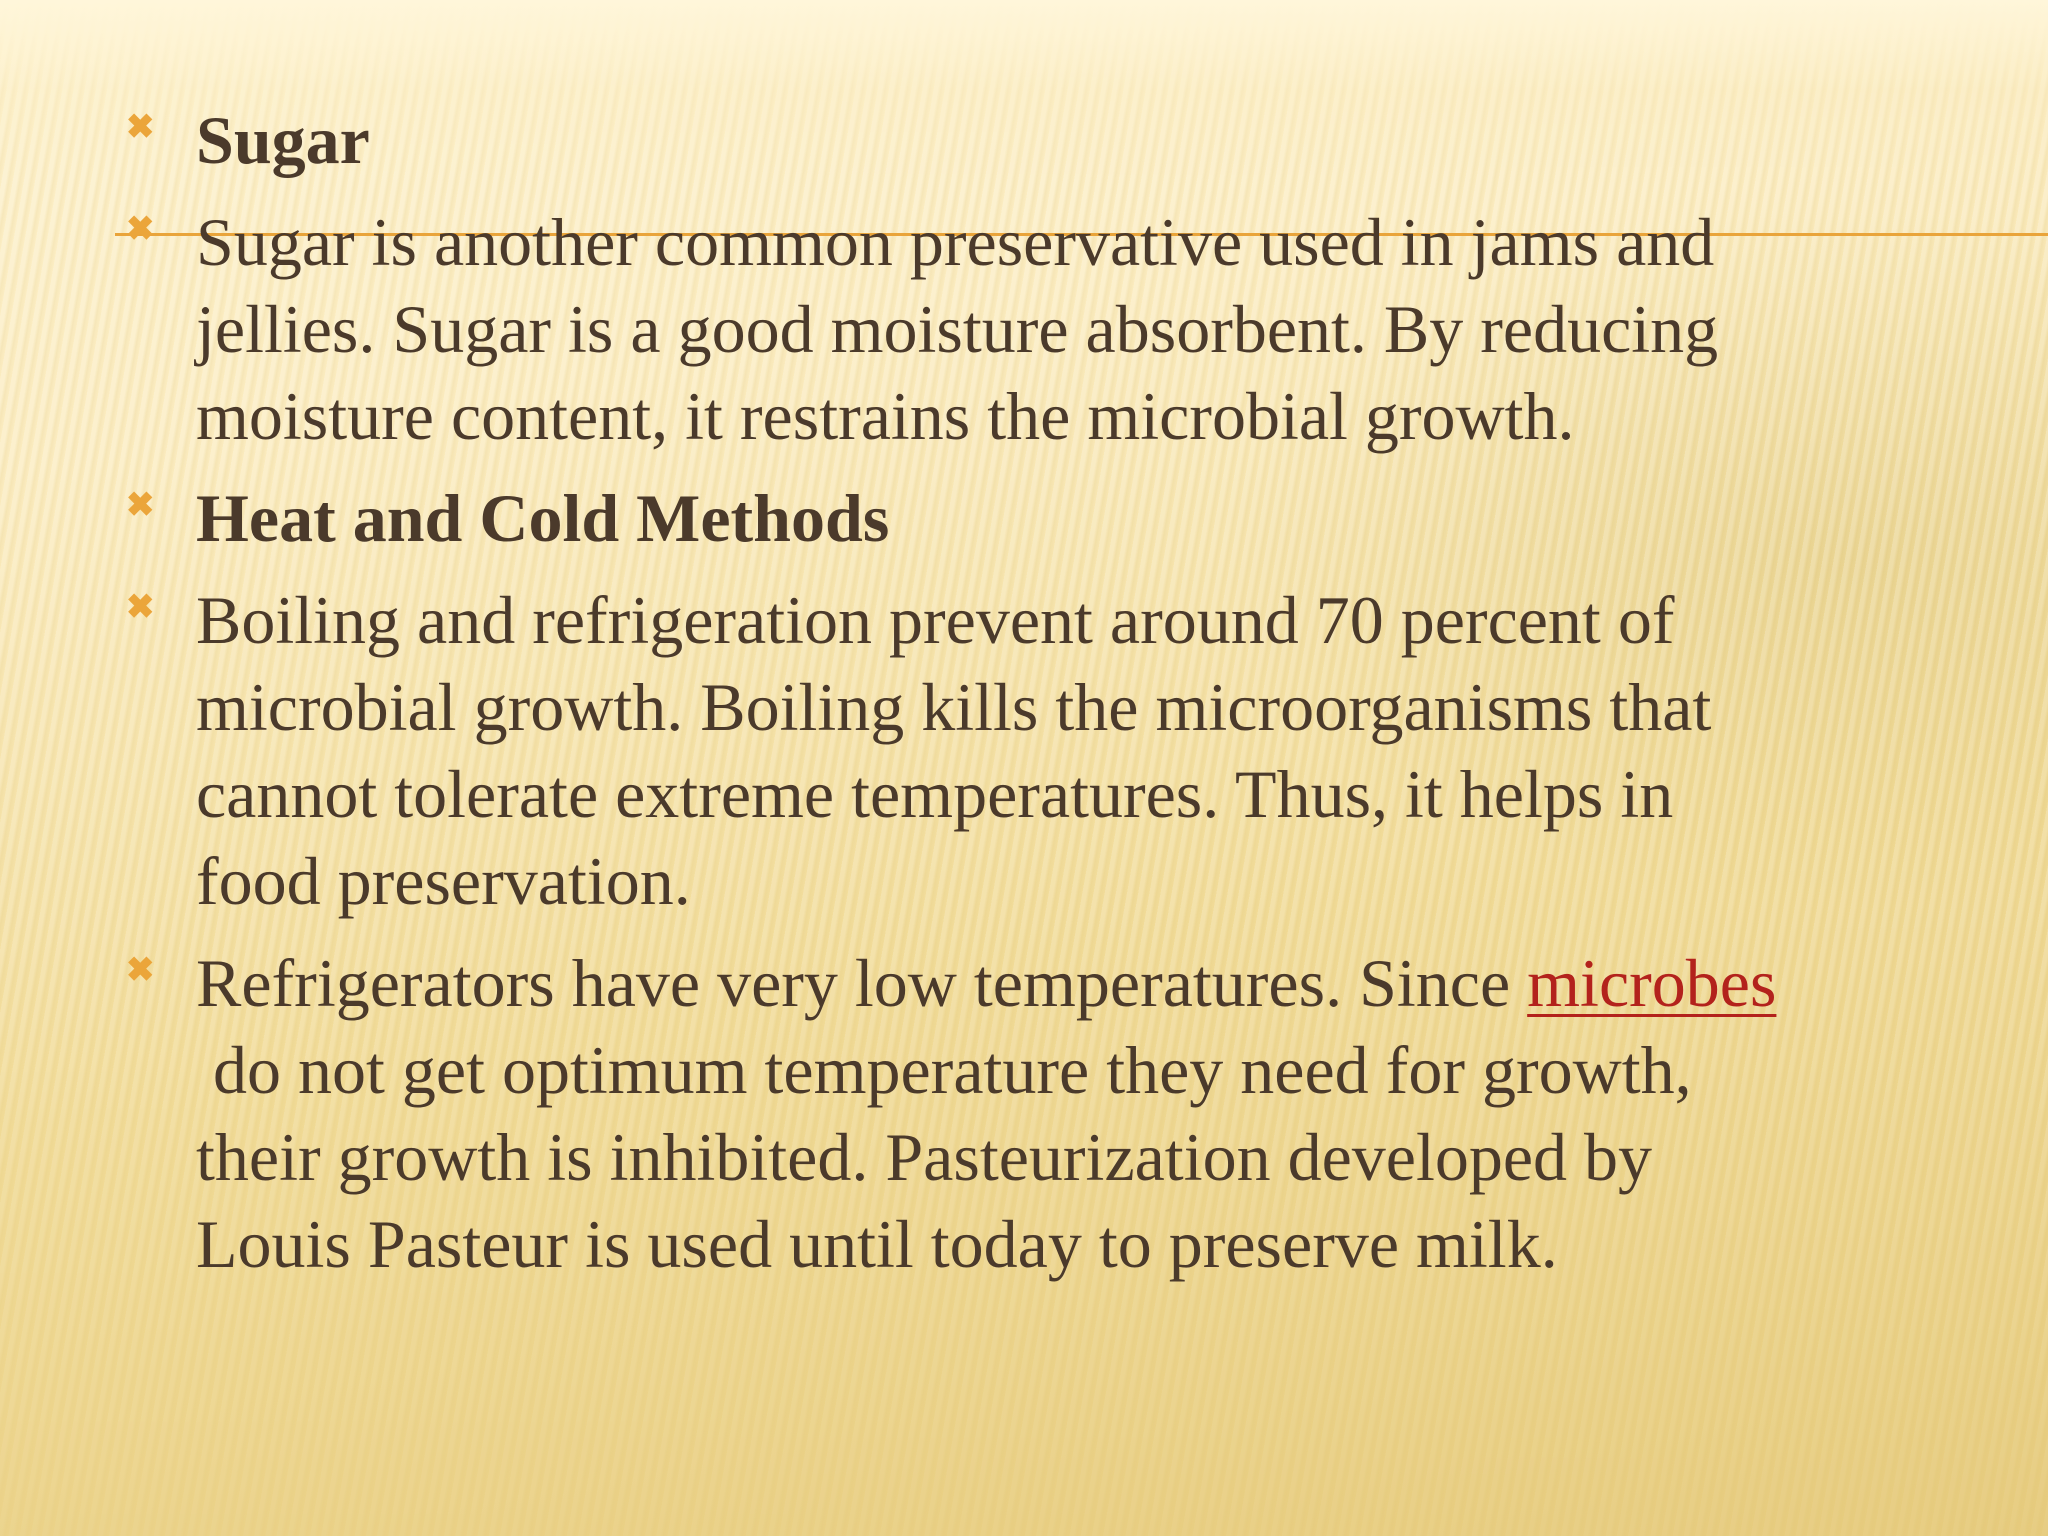 This screenshot has width=2048, height=1536. What do you see at coordinates (1652, 983) in the screenshot?
I see `microbes-link: microbes` at bounding box center [1652, 983].